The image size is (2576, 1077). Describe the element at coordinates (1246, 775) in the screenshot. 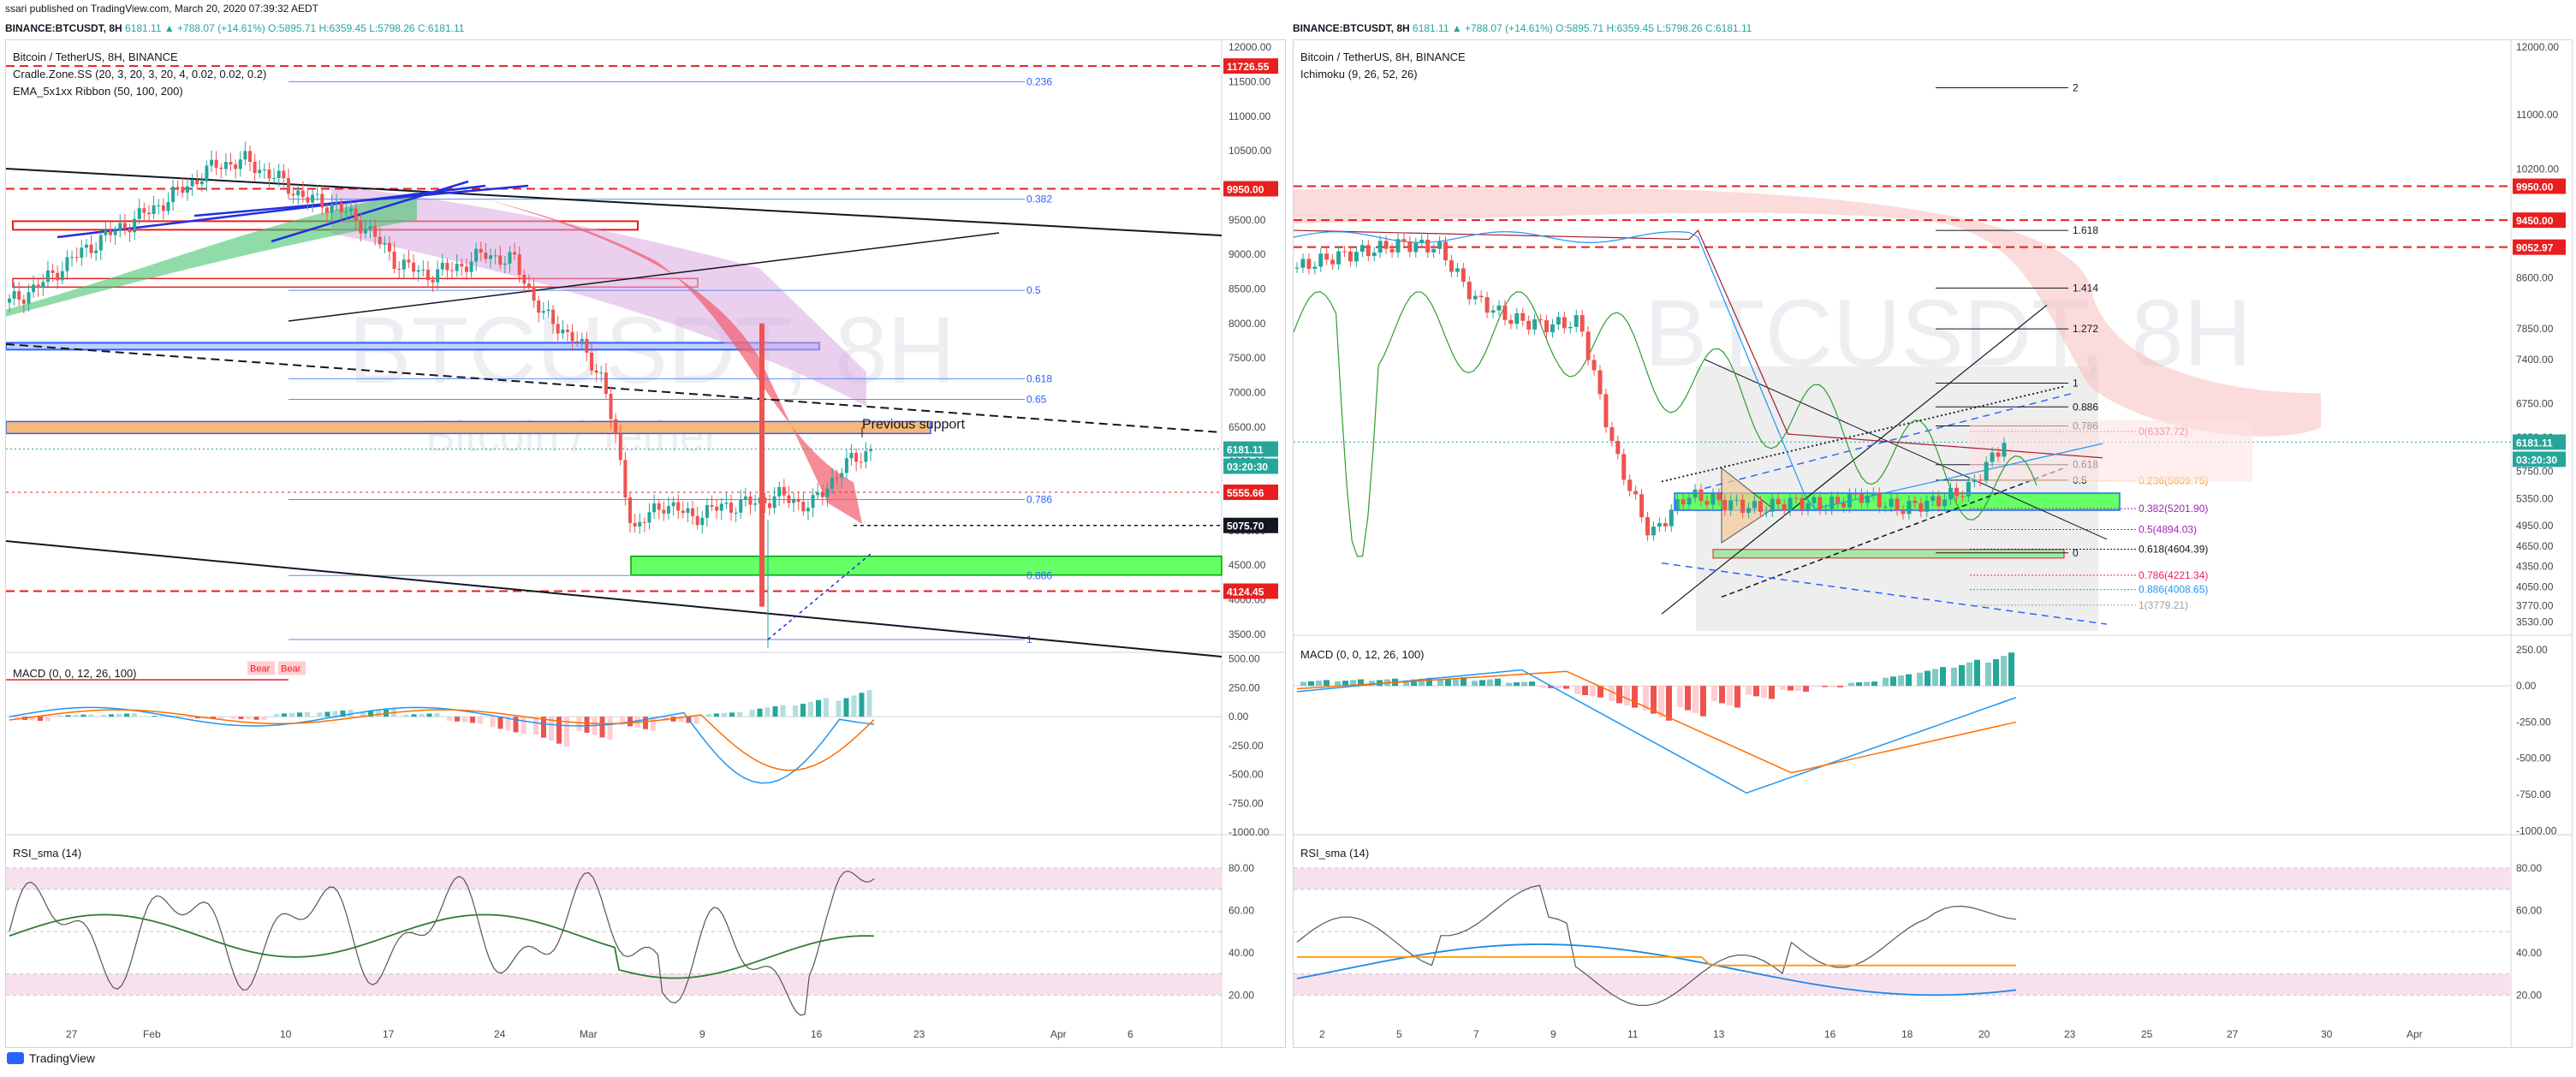

I see `macd-axis-label: -500.00` at that location.